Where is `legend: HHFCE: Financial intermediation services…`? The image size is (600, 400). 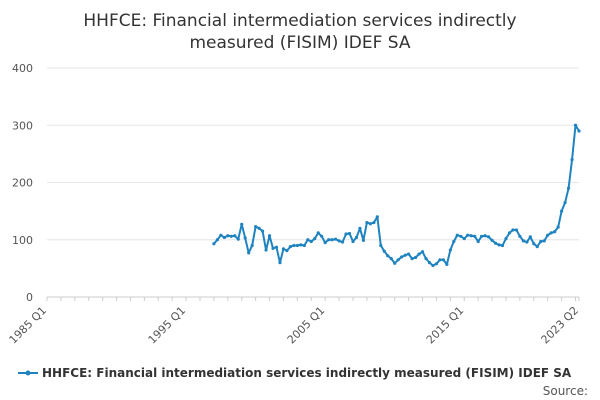
legend: HHFCE: Financial intermediation services… is located at coordinates (295, 373).